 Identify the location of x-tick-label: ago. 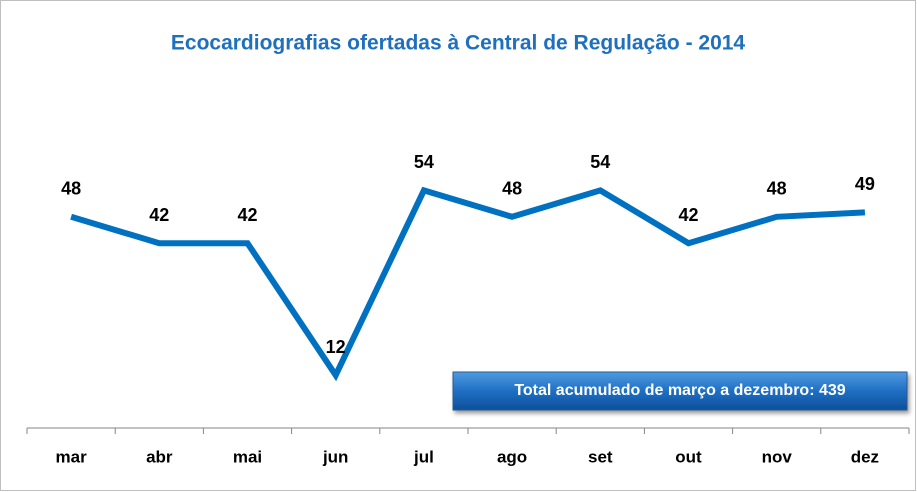
(512, 456).